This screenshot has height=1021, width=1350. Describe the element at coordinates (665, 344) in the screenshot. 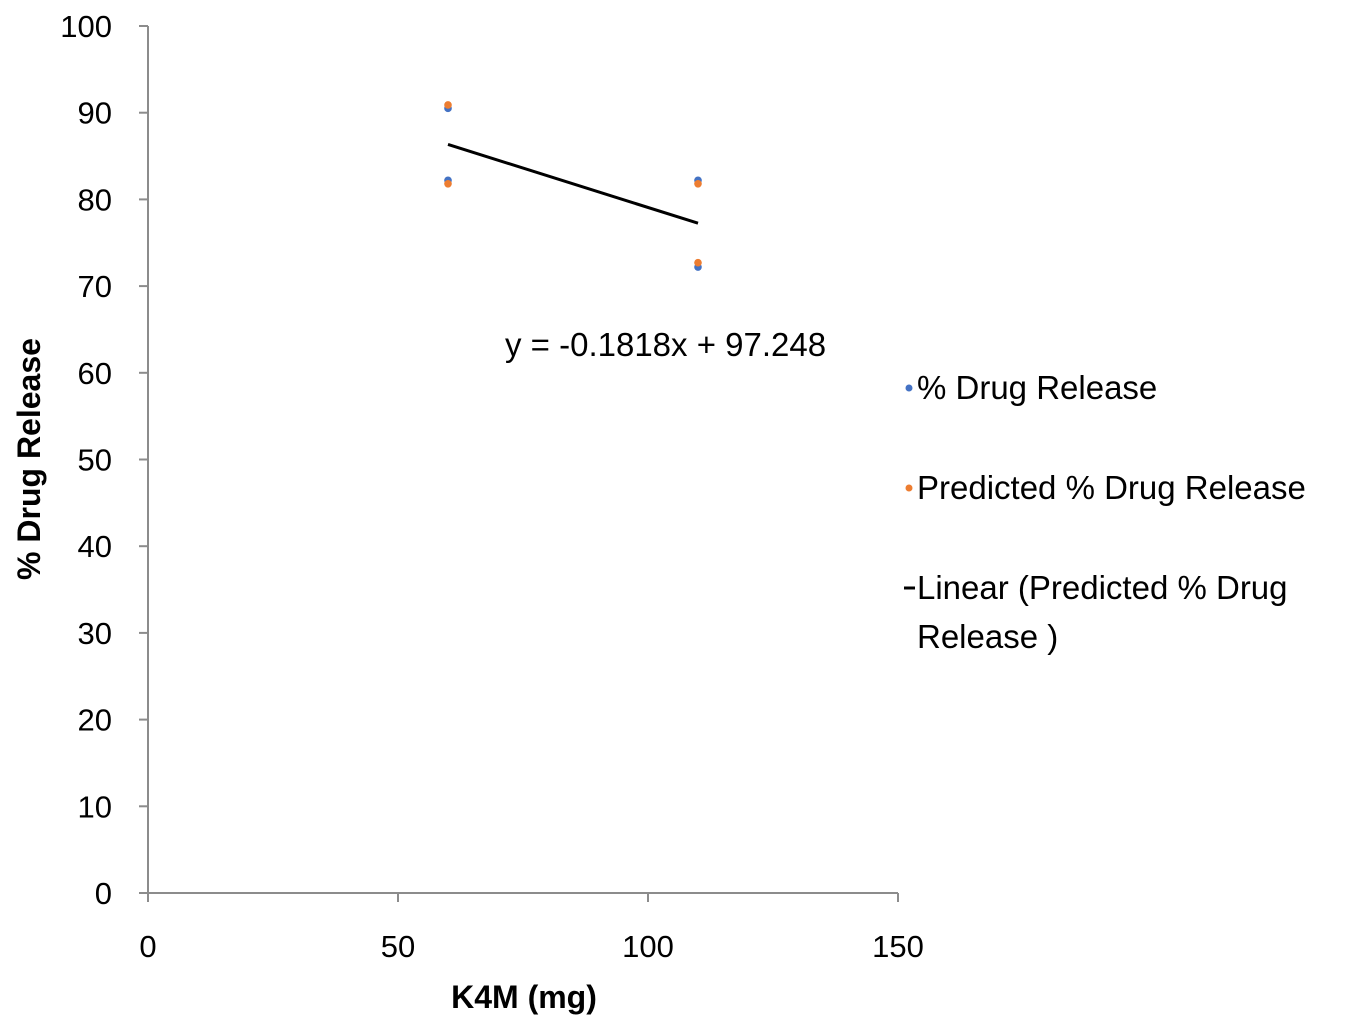

I see `trendline-equation: y = -0.1818x + 97.248` at that location.